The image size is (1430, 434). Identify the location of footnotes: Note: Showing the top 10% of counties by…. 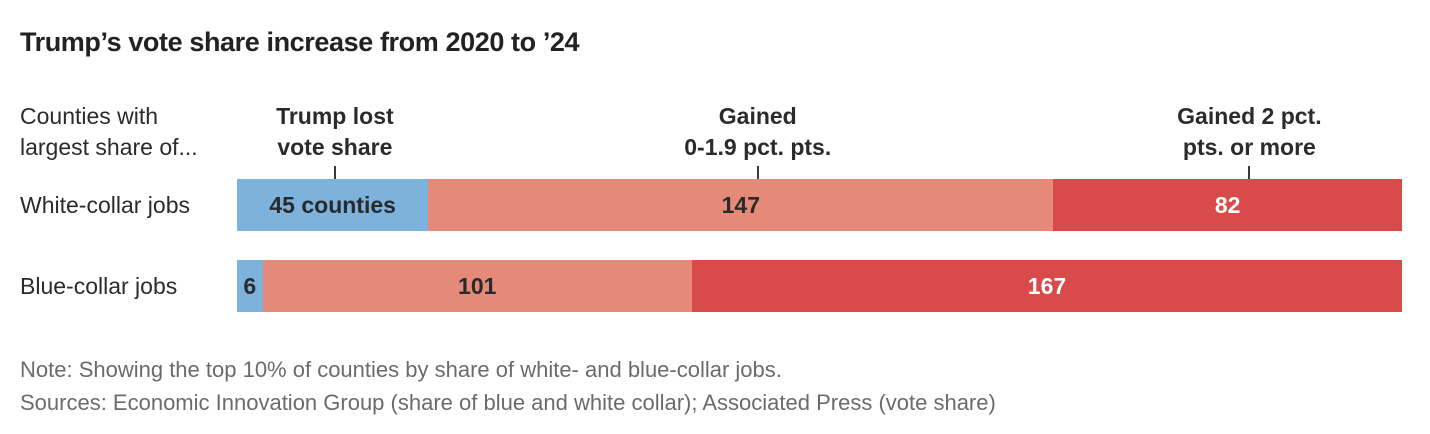
(508, 386).